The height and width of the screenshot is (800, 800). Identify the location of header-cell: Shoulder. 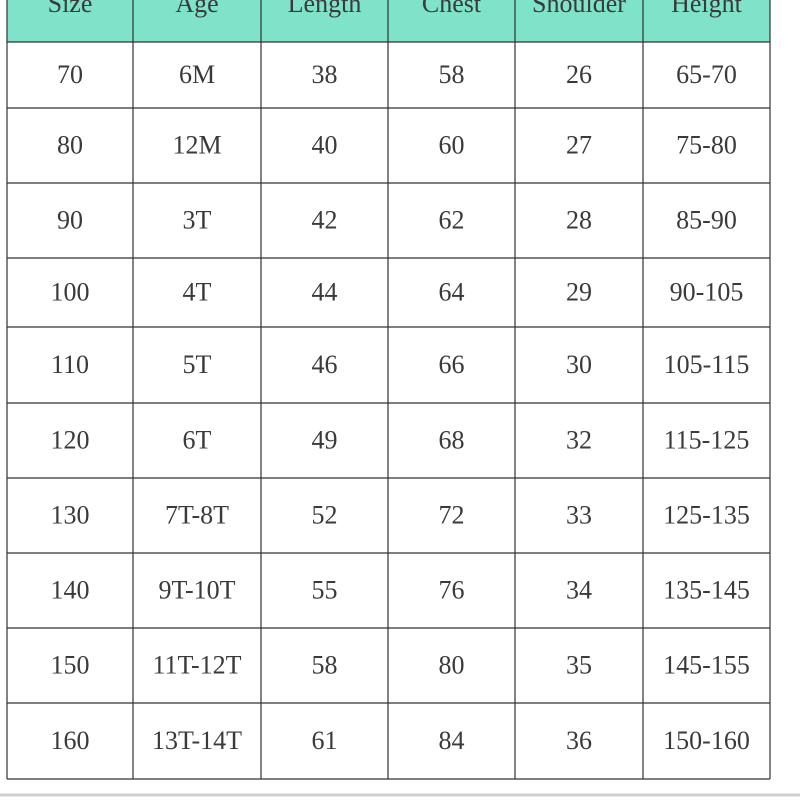
(579, 9).